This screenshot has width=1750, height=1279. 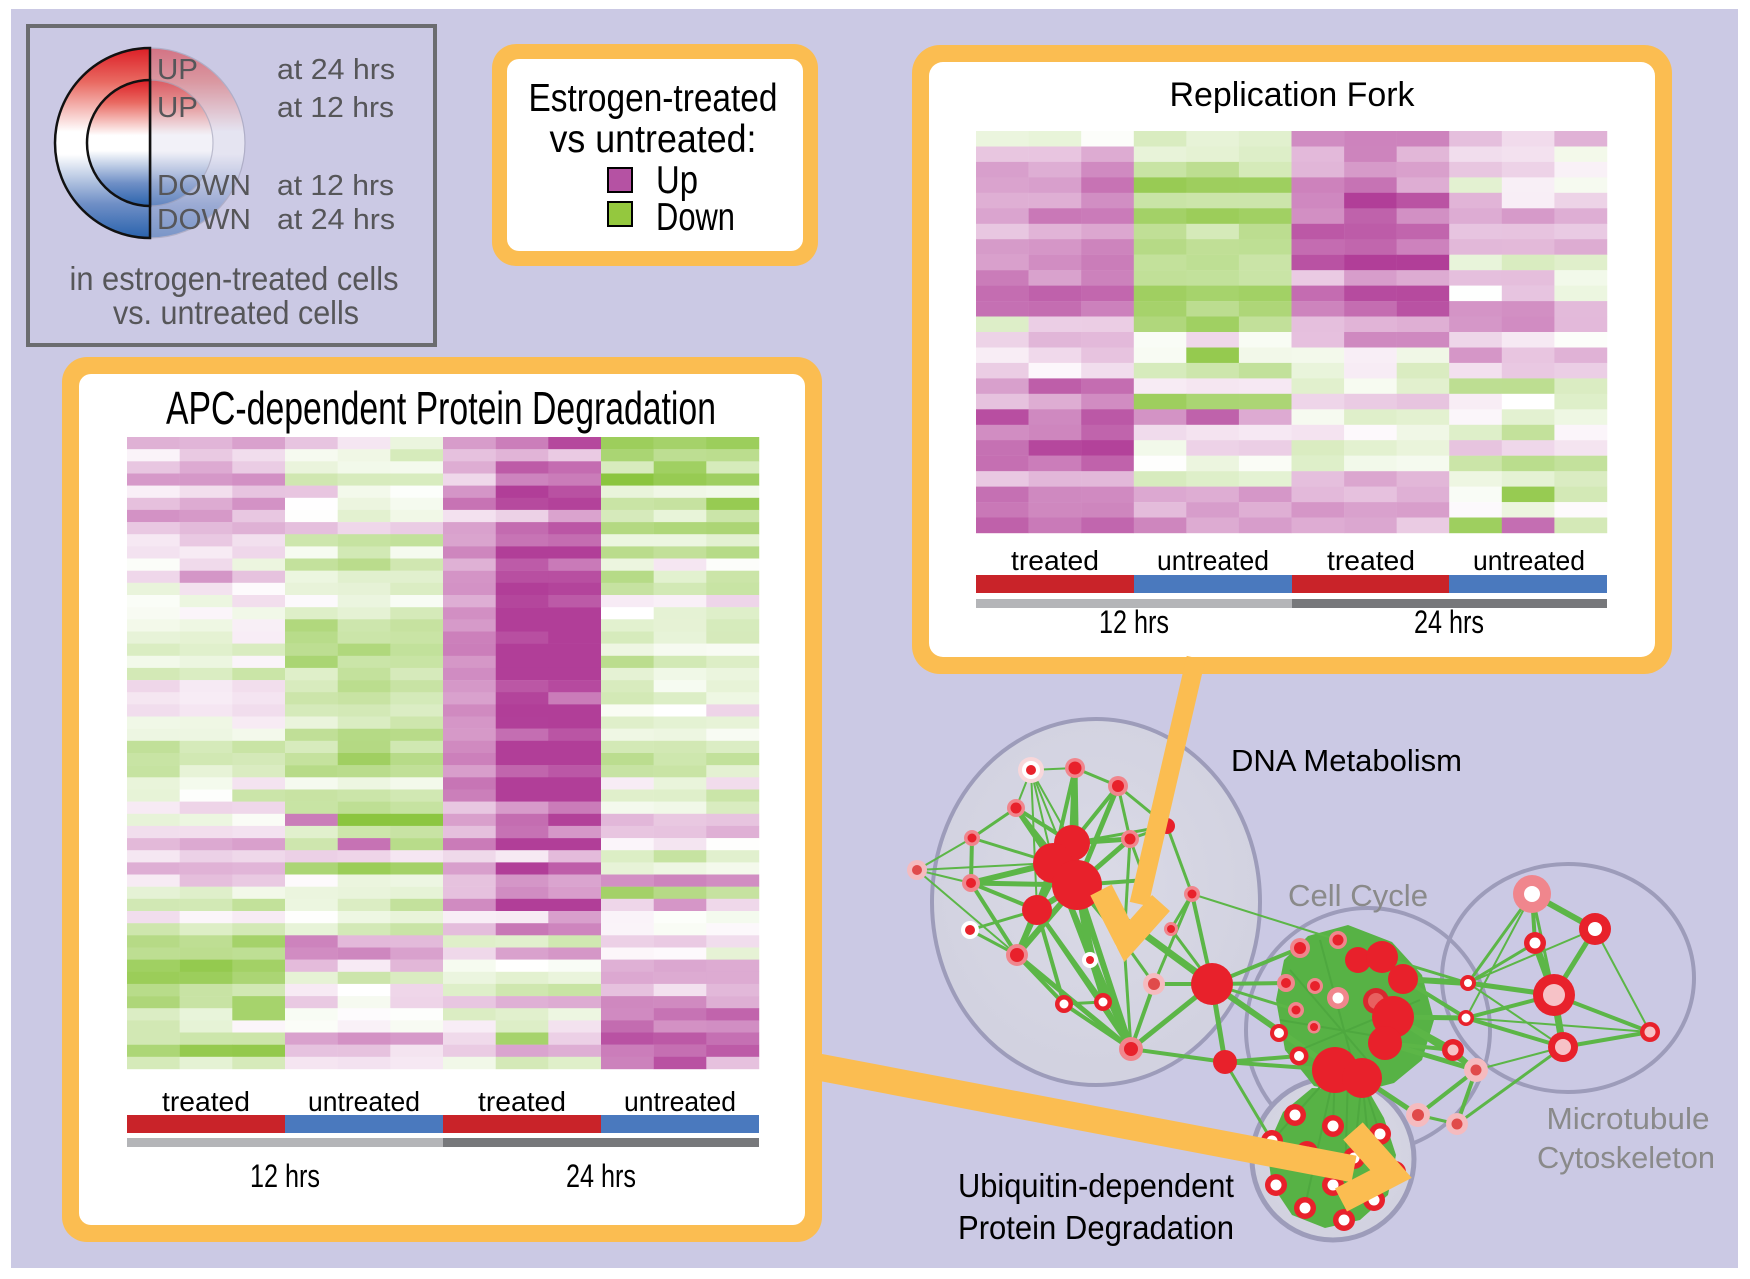 I want to click on svg-text: vs. untreated cells, so click(x=236, y=312).